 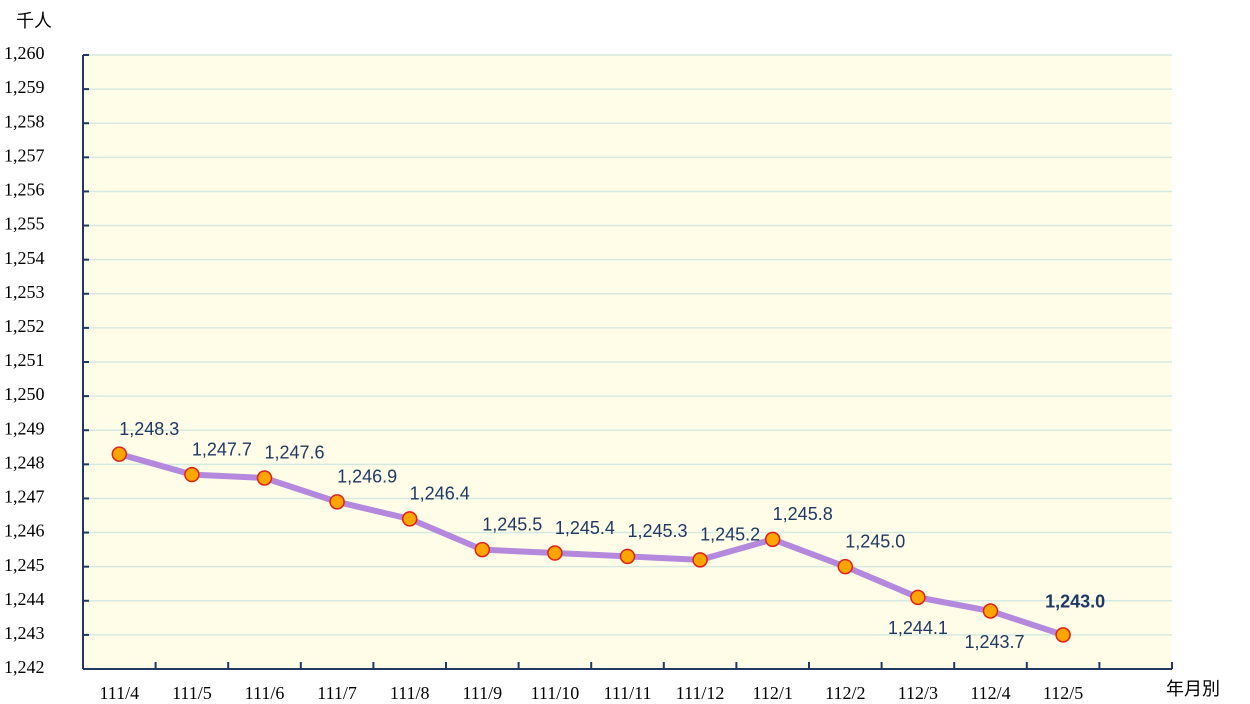 I want to click on y-tick-label: 1,255, so click(x=24, y=224).